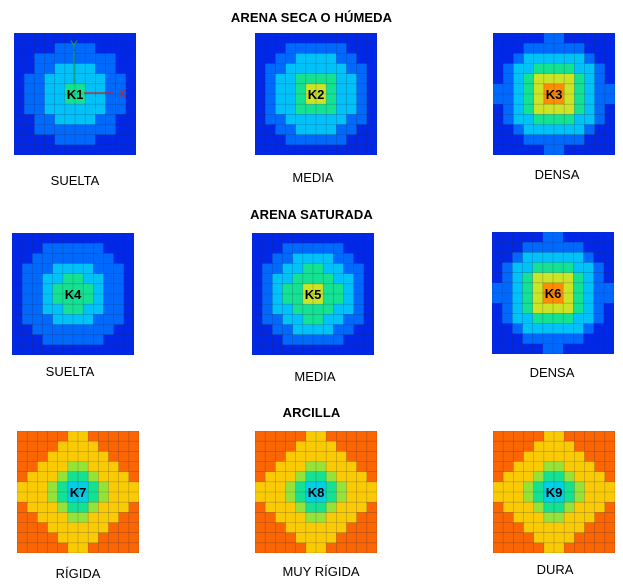 The height and width of the screenshot is (588, 623). Describe the element at coordinates (78, 492) in the screenshot. I see `contour-plate-k7: K7` at that location.